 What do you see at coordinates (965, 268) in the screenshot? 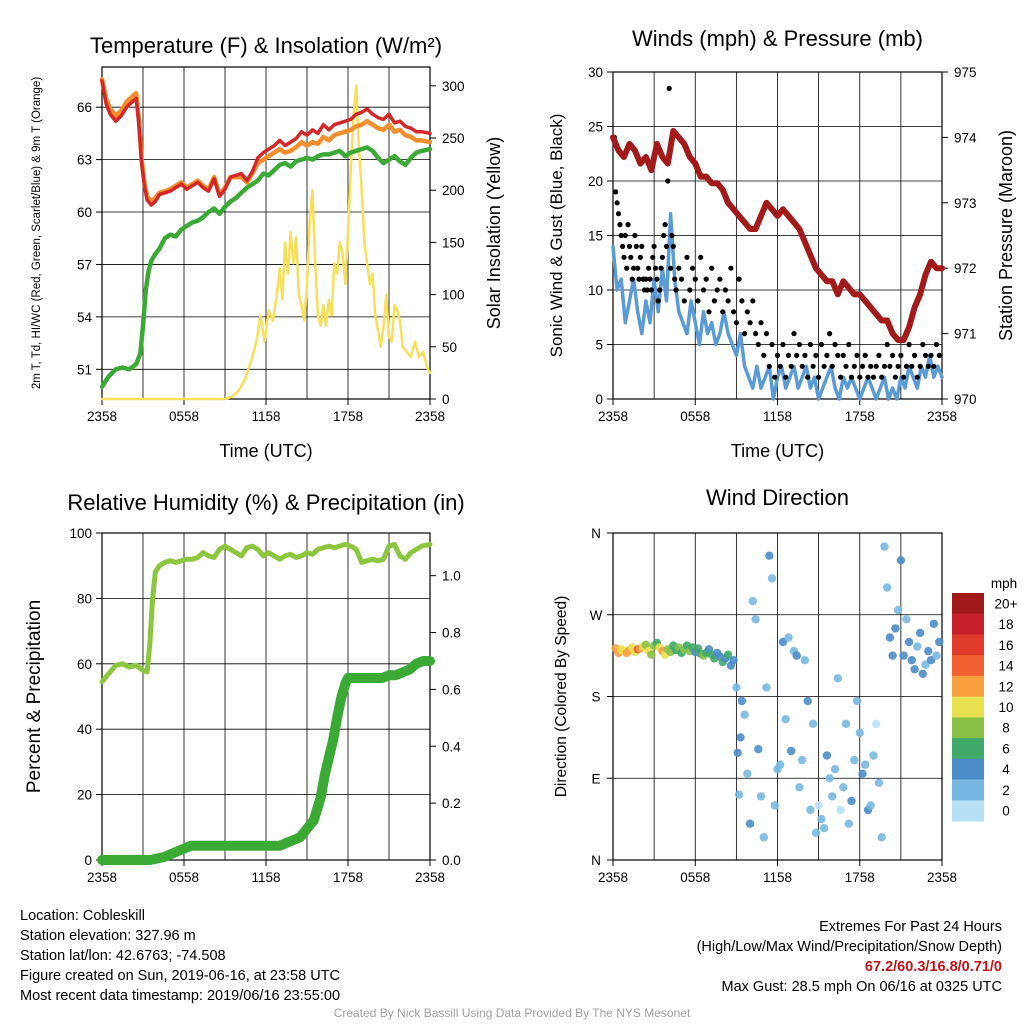
I see `y2-tick-label: 972` at bounding box center [965, 268].